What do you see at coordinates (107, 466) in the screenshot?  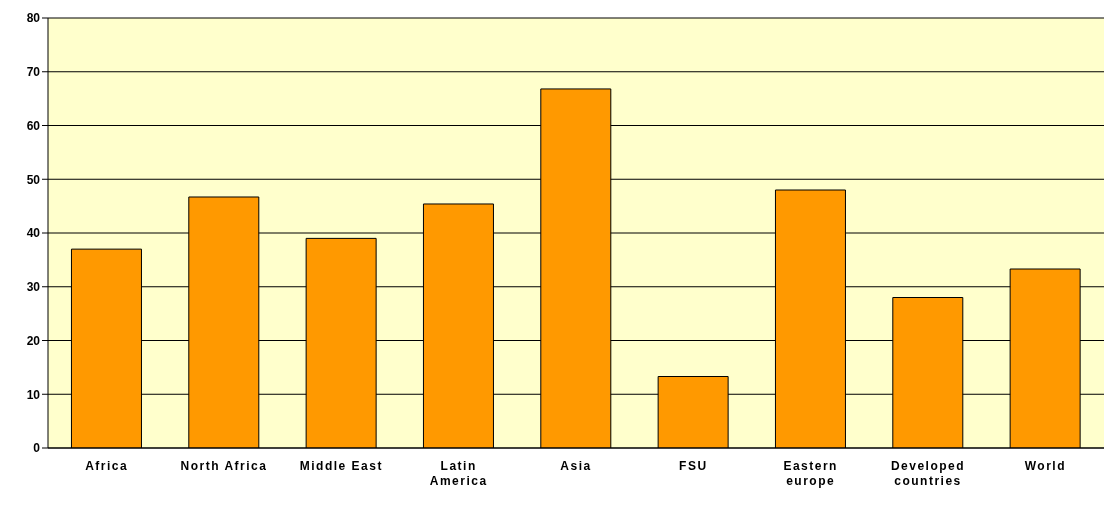 I see `x-tick-label: Africa` at bounding box center [107, 466].